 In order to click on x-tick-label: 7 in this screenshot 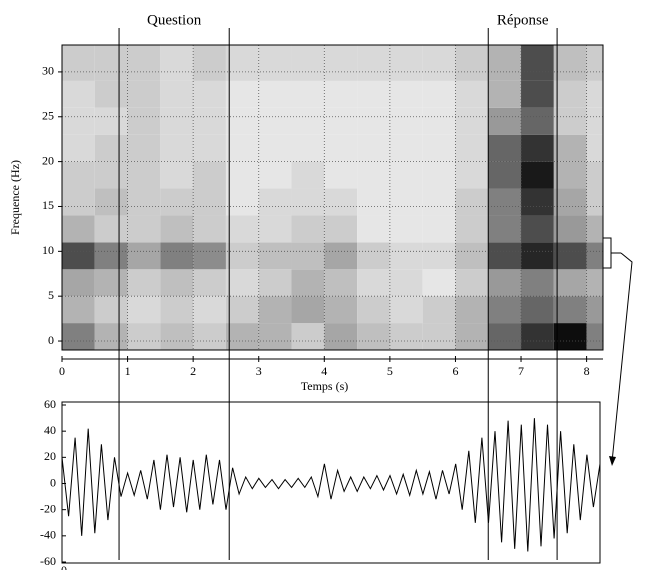, I will do `click(521, 371)`.